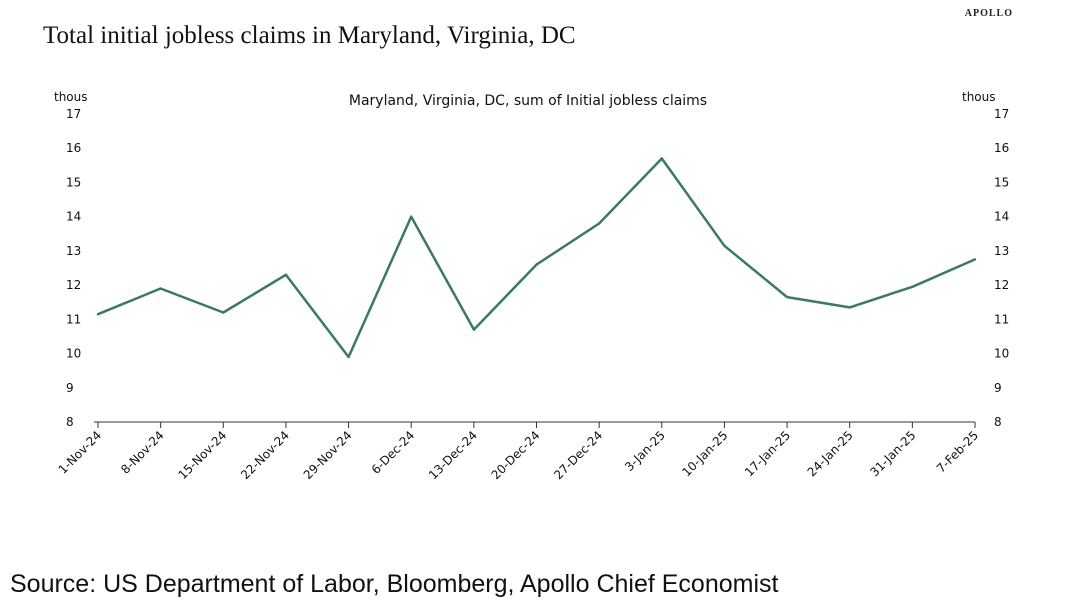 Image resolution: width=1080 pixels, height=614 pixels. I want to click on y-tick-label-left: 13, so click(73, 251).